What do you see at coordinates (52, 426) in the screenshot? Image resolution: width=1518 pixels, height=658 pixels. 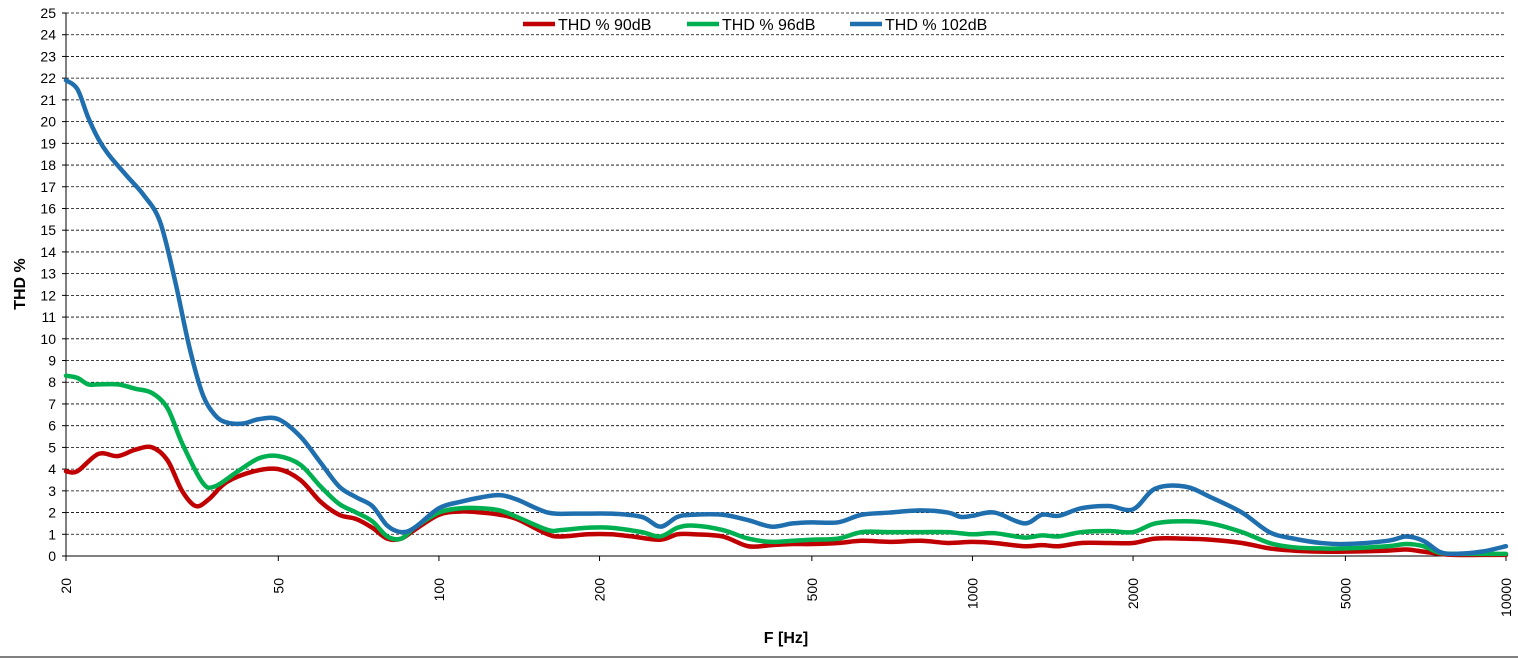 I see `y-tick-label: 6` at bounding box center [52, 426].